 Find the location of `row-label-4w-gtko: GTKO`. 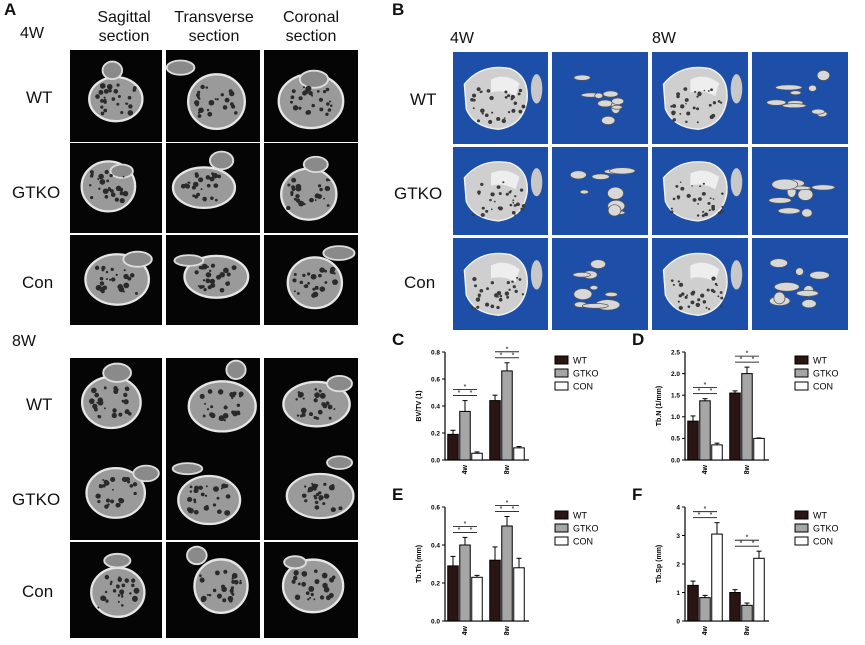

row-label-4w-gtko: GTKO is located at coordinates (36, 192).